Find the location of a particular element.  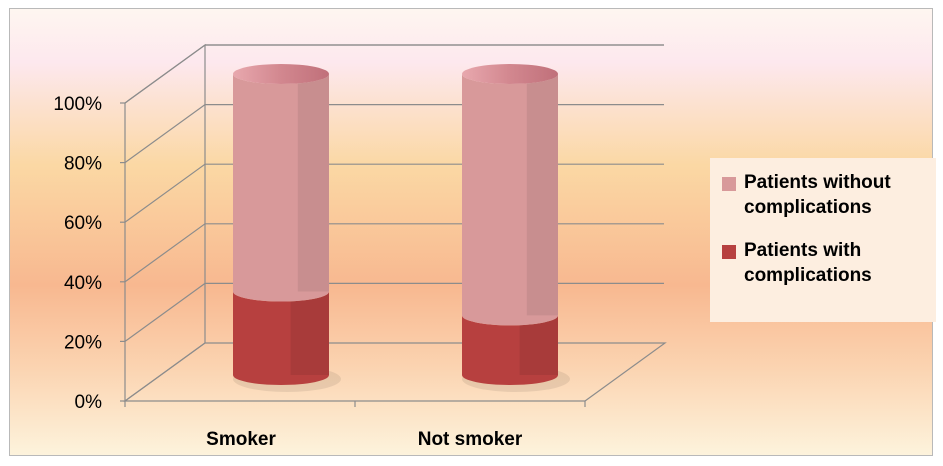

legend-label-with: Patients with complications is located at coordinates (840, 263).